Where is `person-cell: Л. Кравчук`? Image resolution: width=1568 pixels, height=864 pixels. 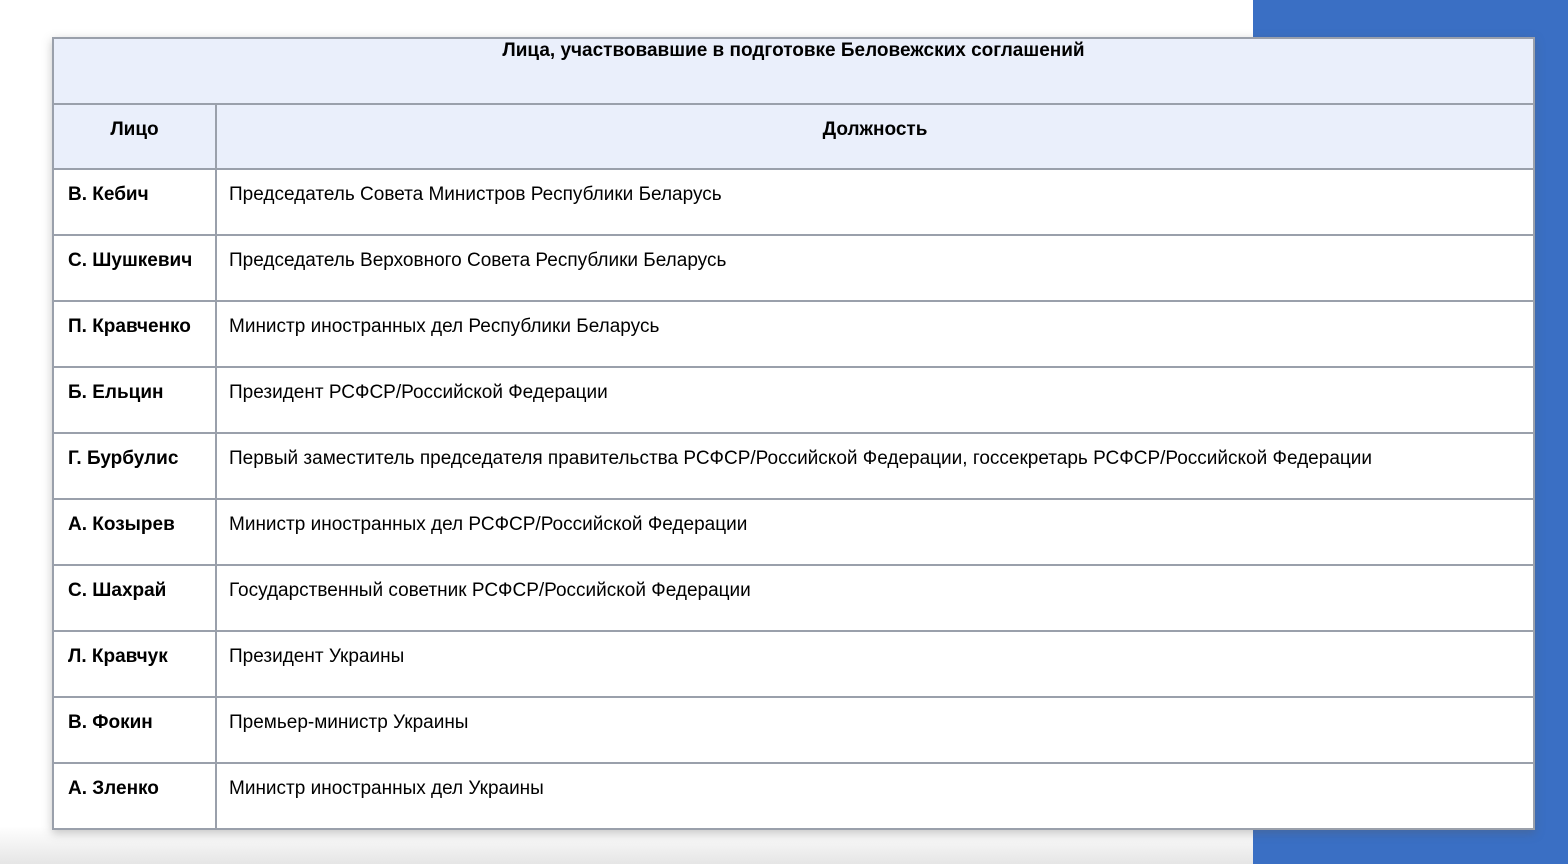
person-cell: Л. Кравчук is located at coordinates (134, 664).